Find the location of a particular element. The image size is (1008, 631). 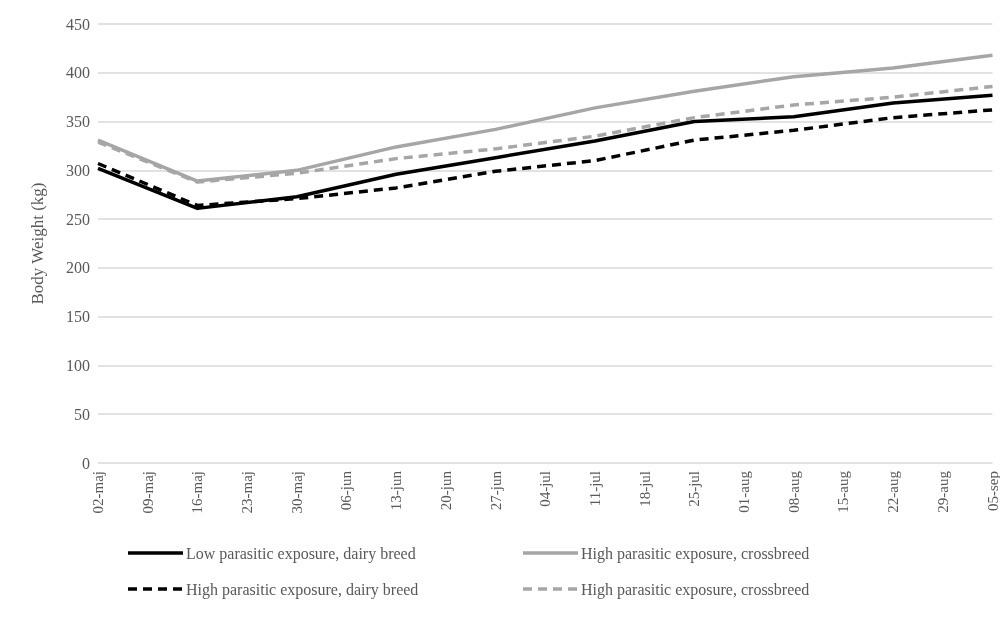

y-tick-label: 400 is located at coordinates (78, 73).